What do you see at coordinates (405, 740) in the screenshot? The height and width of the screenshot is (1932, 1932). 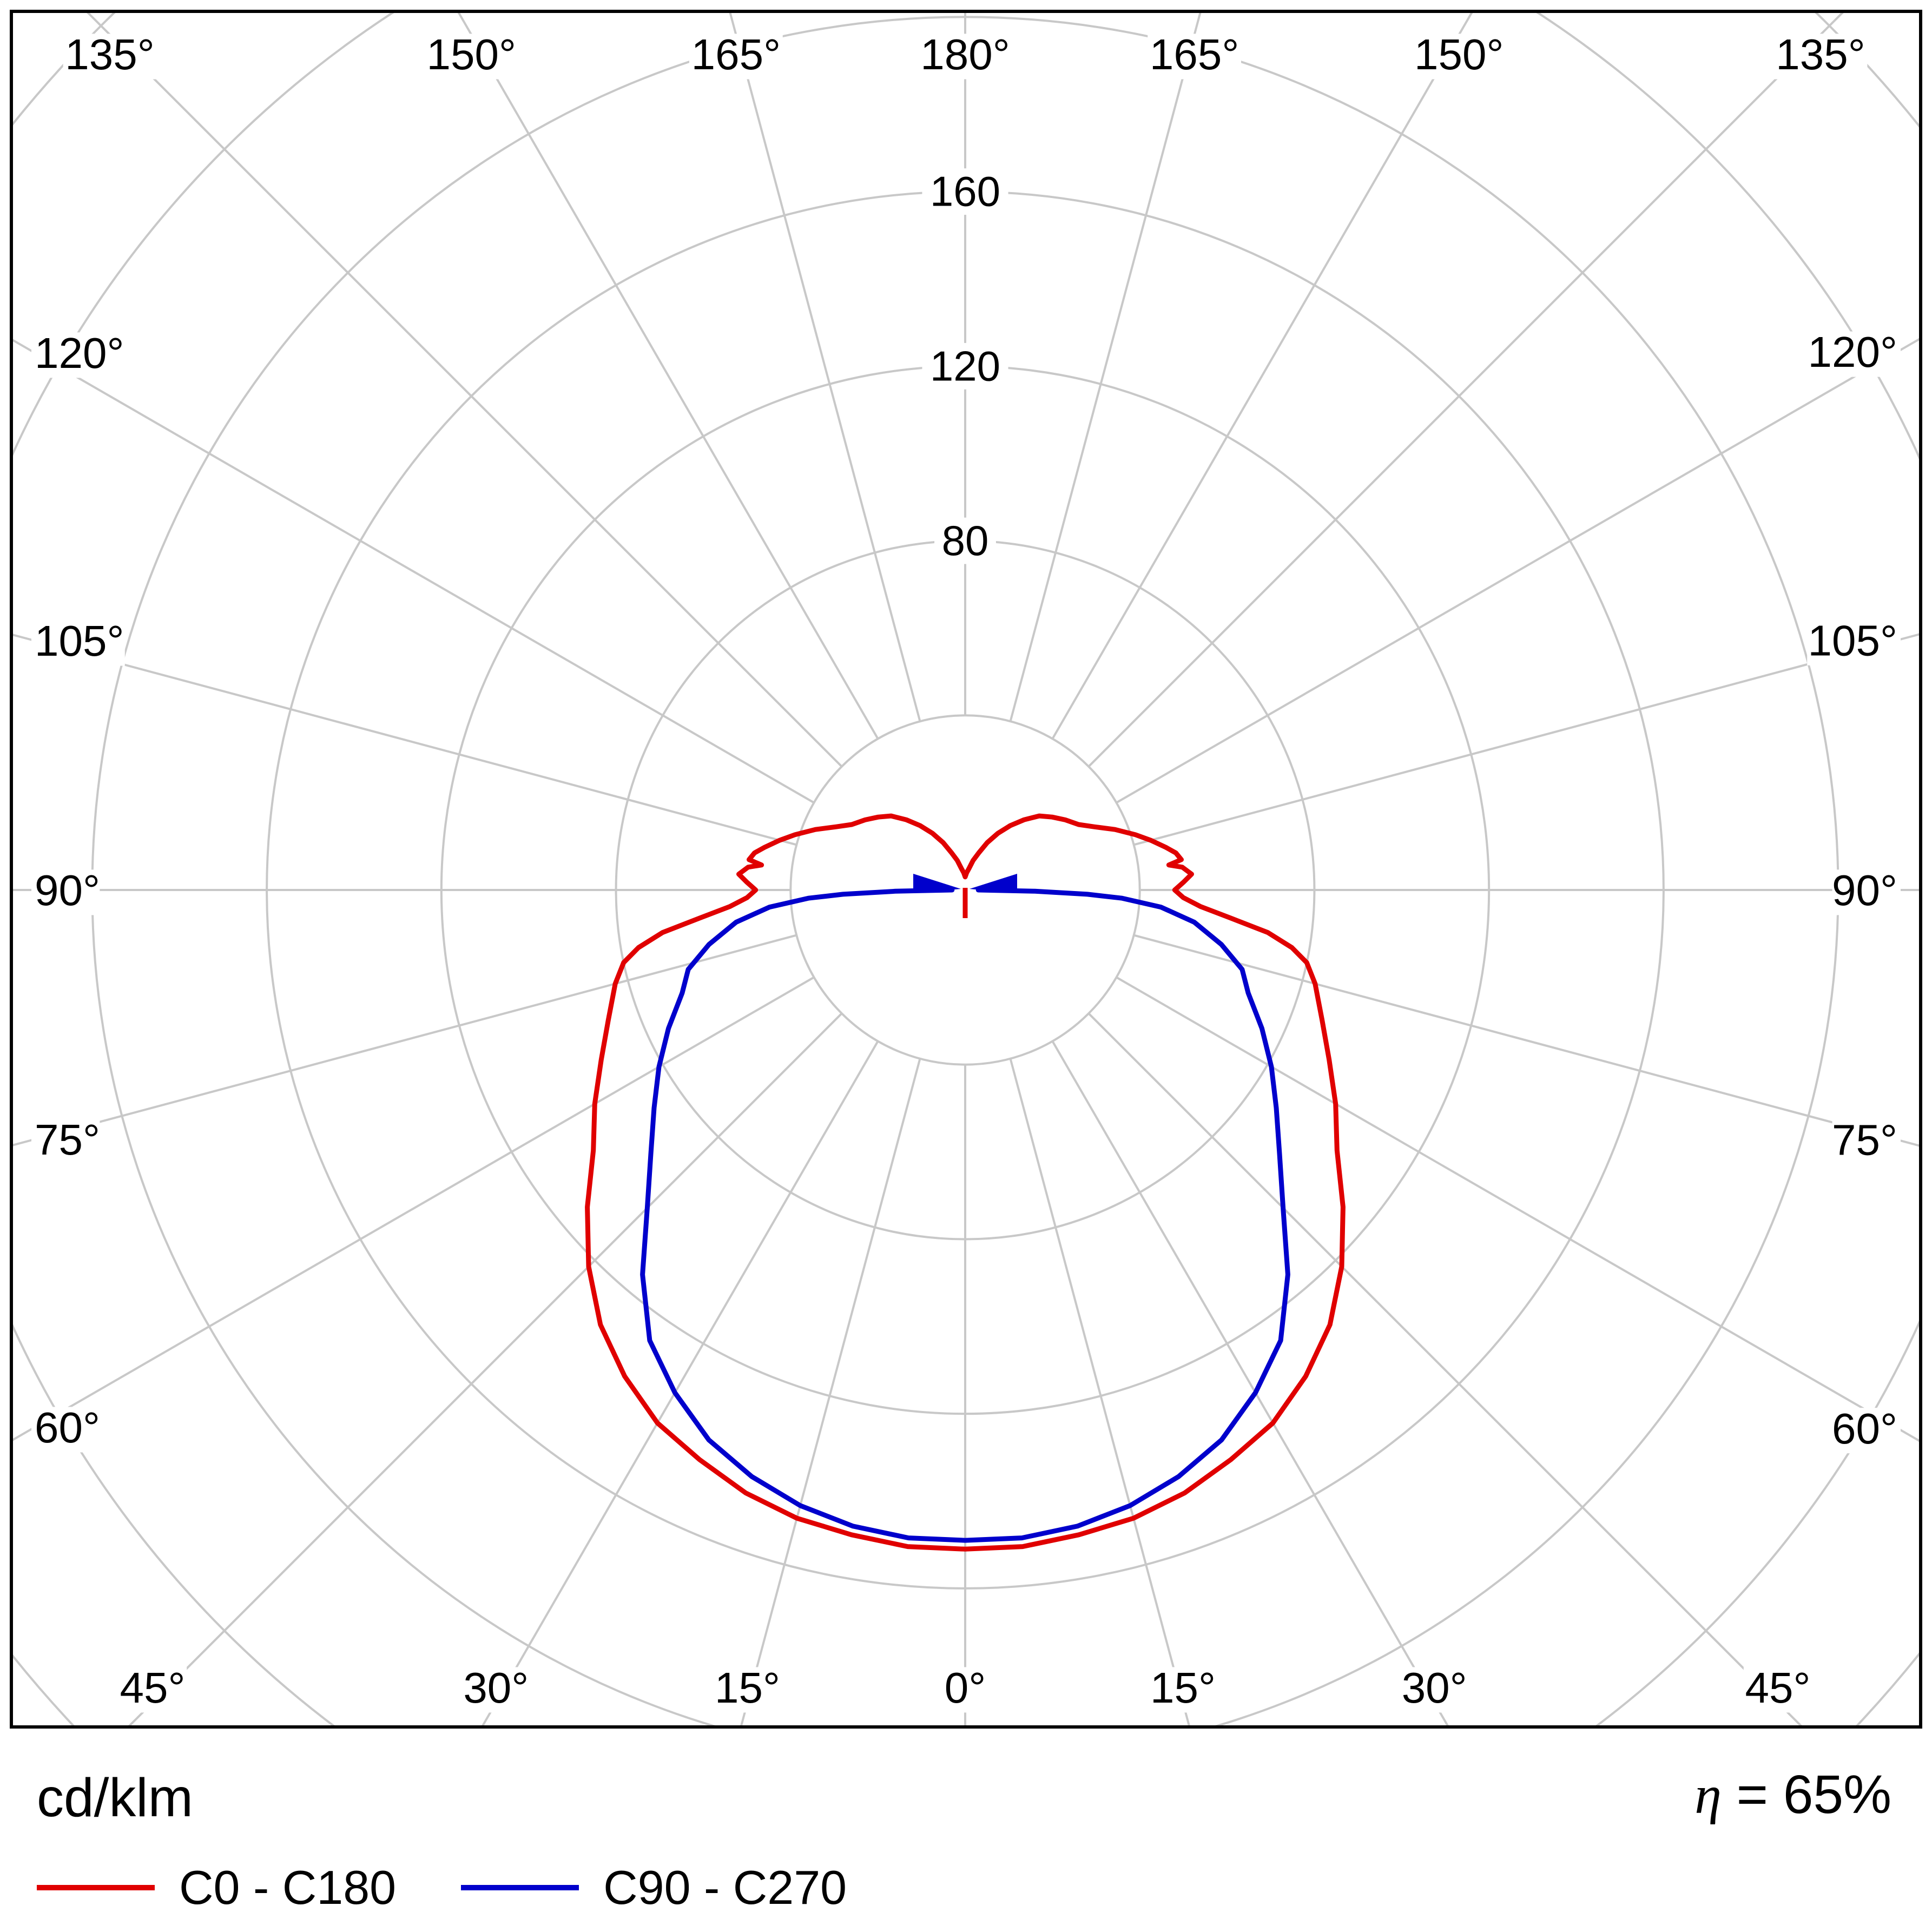 I see `grid-spoke-105-left` at bounding box center [405, 740].